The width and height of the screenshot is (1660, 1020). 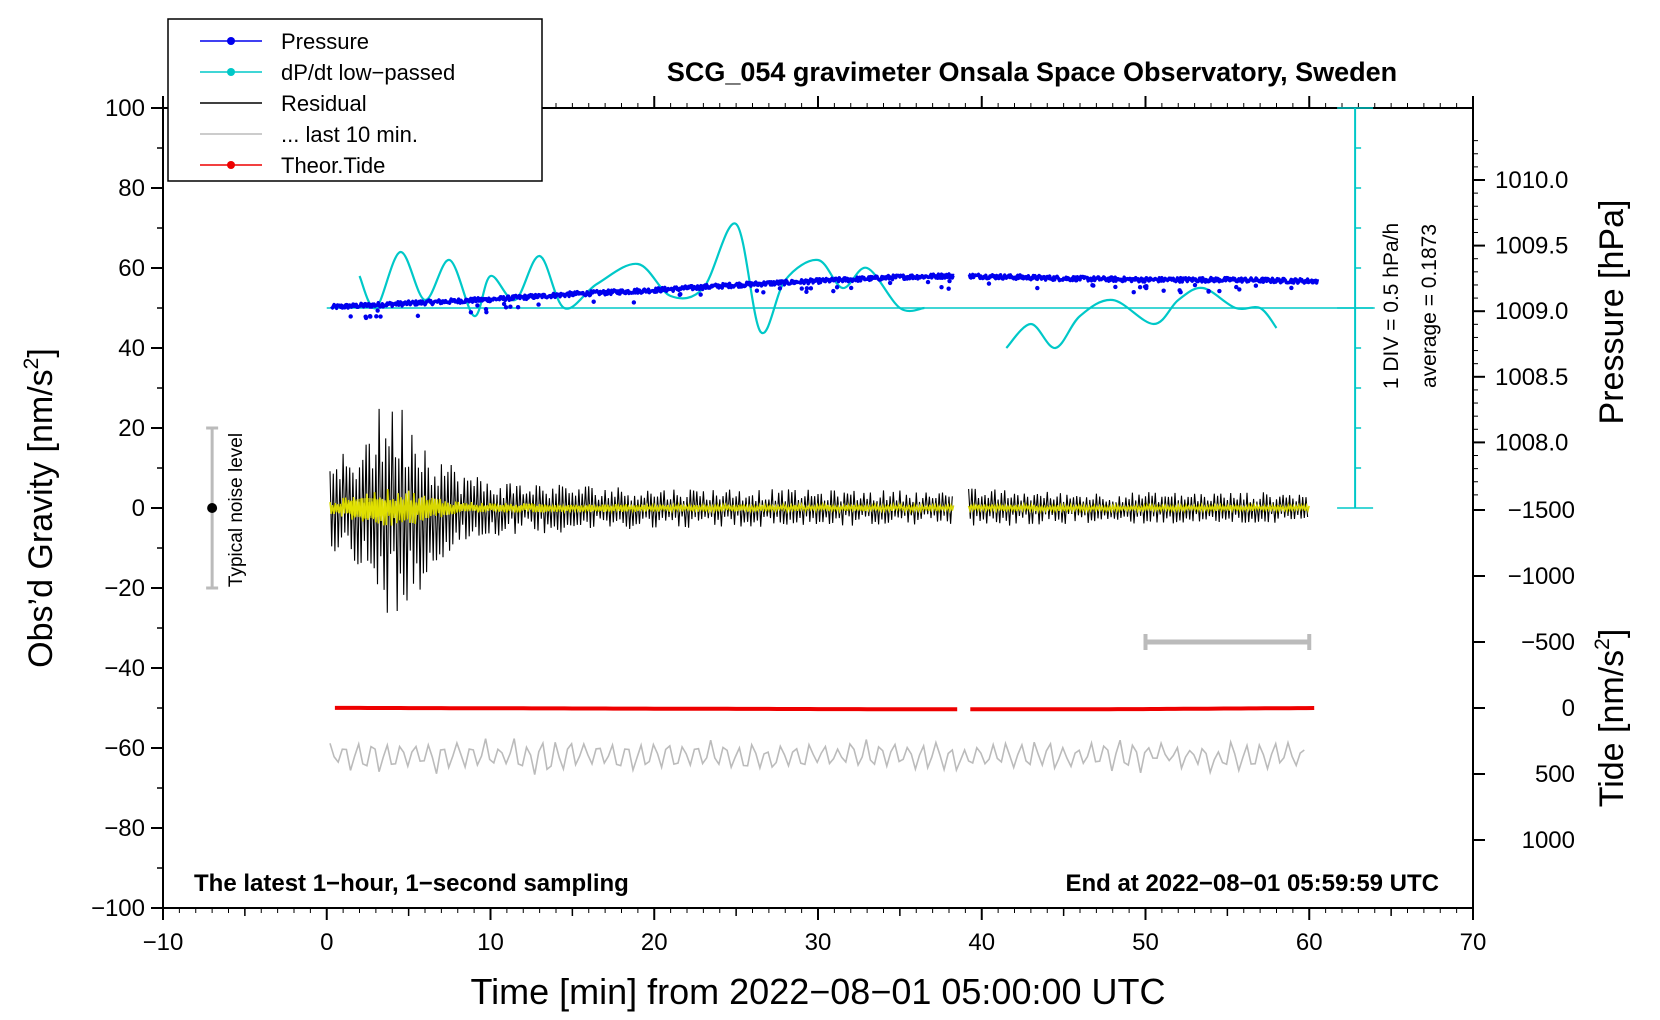 I want to click on y-axis-ticks: 100 80 60 40 20 0 −20 −40 −60 −80 −100, so click(x=127, y=508).